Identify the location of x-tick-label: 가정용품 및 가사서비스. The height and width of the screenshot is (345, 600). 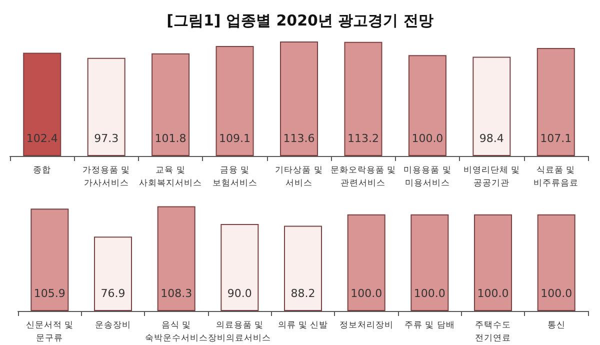
(106, 177).